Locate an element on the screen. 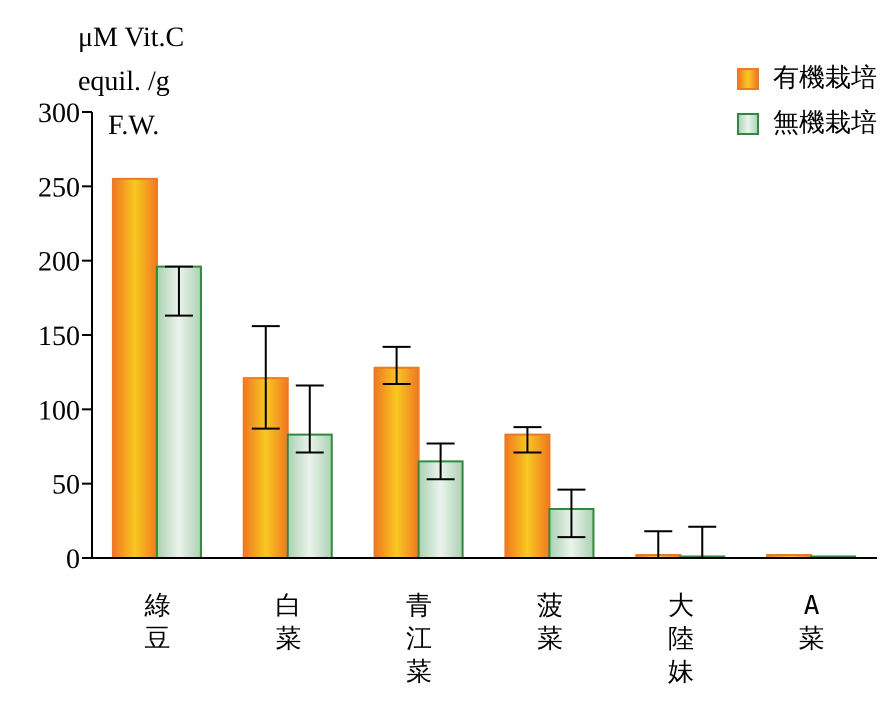  y-tick-label: 300 is located at coordinates (59, 113).